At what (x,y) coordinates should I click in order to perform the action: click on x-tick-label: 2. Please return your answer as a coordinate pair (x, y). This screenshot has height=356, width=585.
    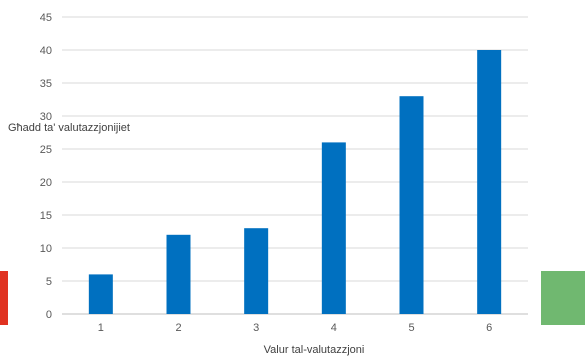
    Looking at the image, I should click on (178, 328).